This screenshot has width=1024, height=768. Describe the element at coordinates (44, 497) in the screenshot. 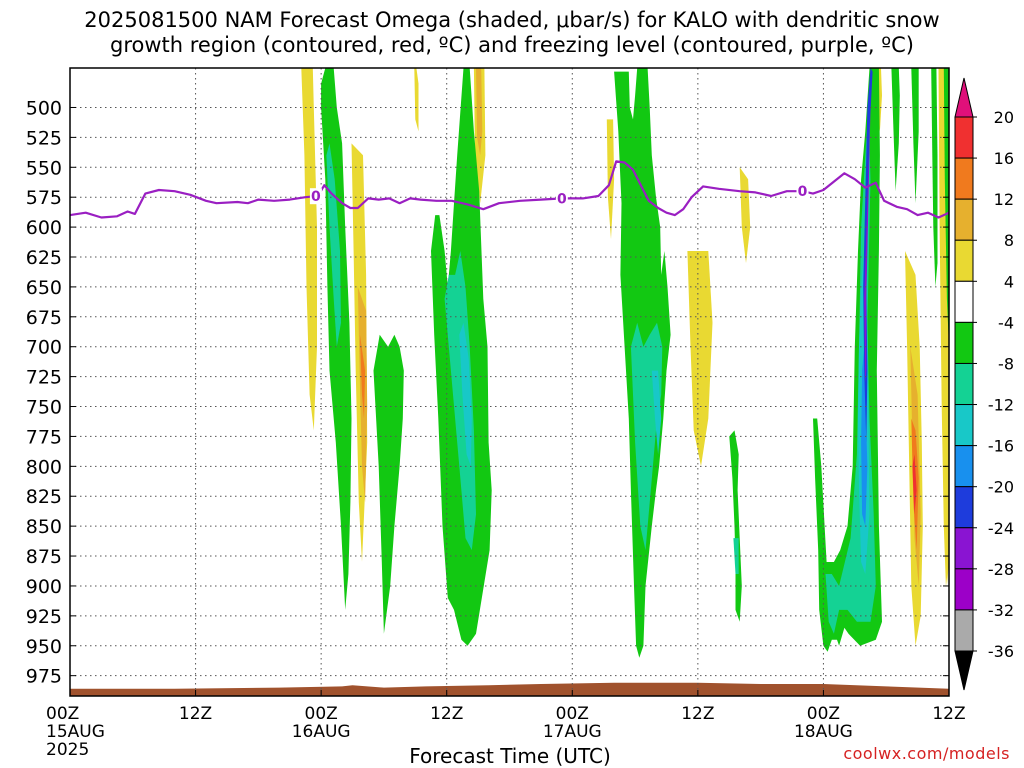

I see `y-tick-label-825: 825` at that location.